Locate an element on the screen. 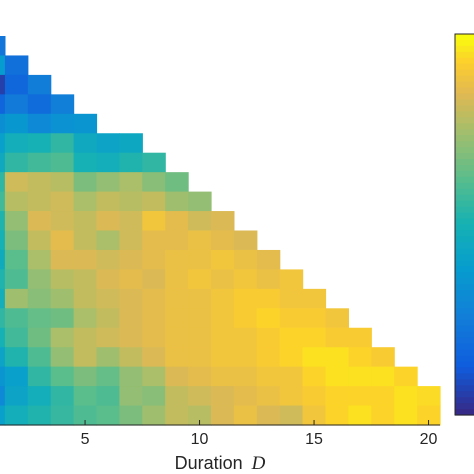 The image size is (474, 474). colorbar is located at coordinates (464, 224).